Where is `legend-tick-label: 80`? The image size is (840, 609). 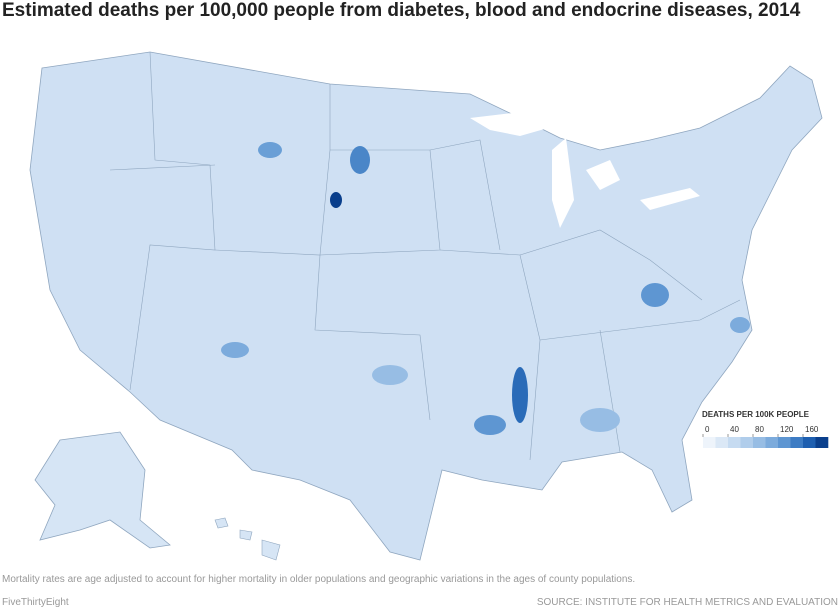
legend-tick-label: 80 is located at coordinates (759, 429).